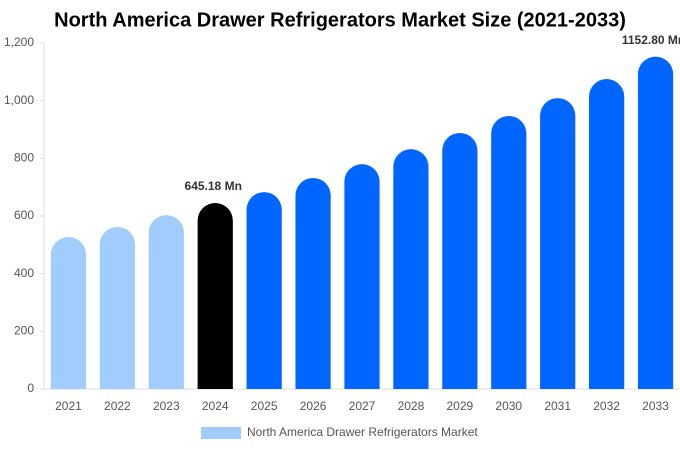  I want to click on x-tick-label: 2032, so click(606, 406).